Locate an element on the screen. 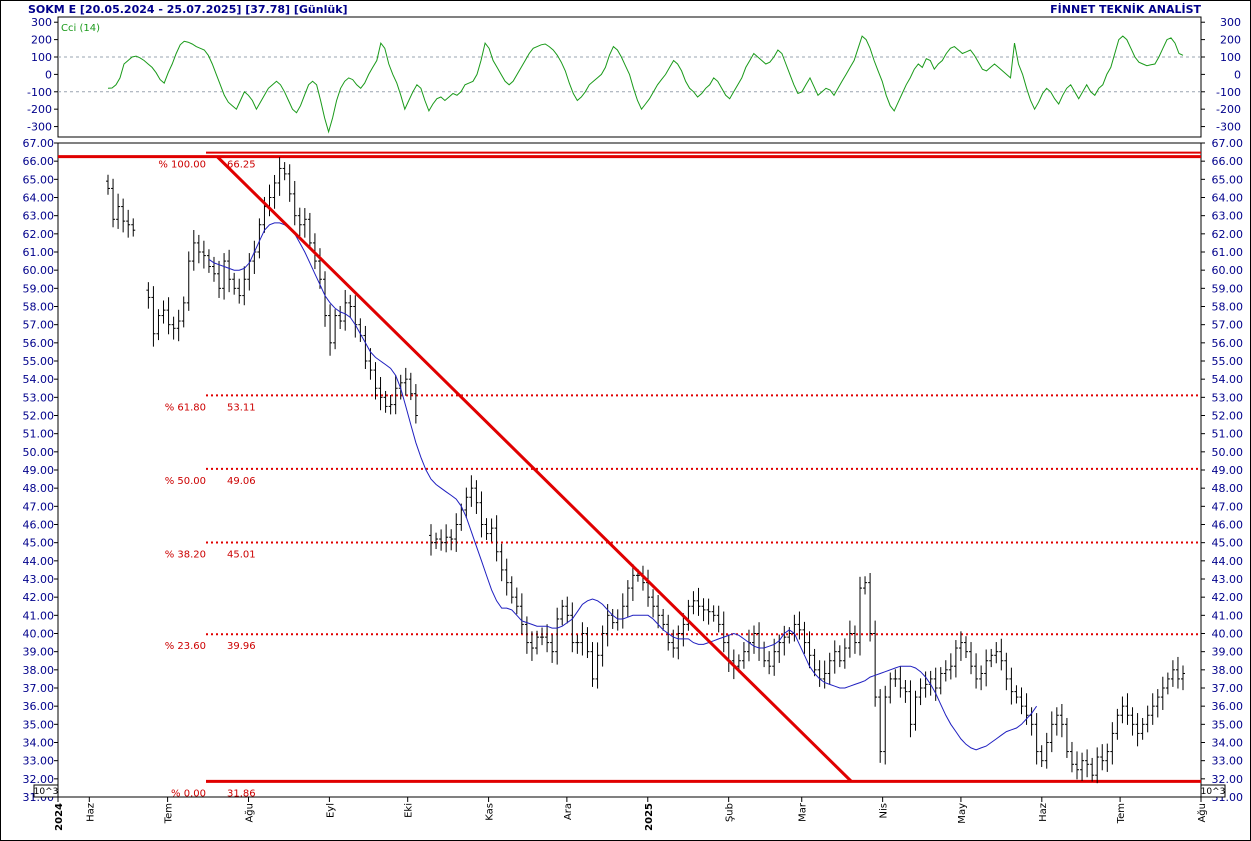 The image size is (1251, 841). price-tick-label: 35.00 is located at coordinates (39, 724).